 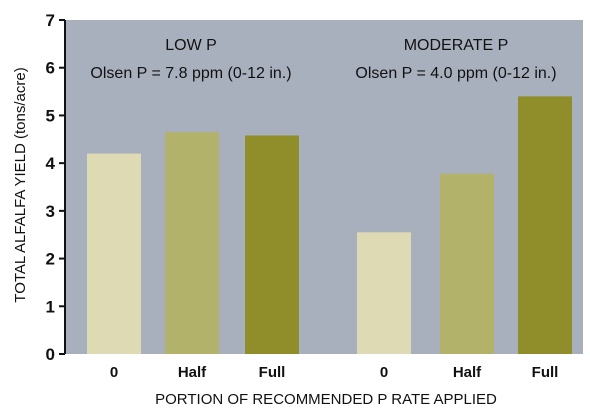 What do you see at coordinates (50, 115) in the screenshot?
I see `y-tick-label: 5` at bounding box center [50, 115].